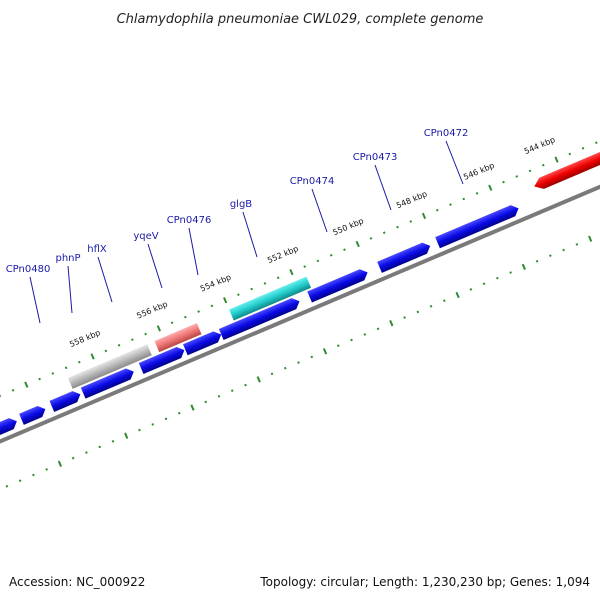  I want to click on gene-label: CPn0476, so click(189, 220).